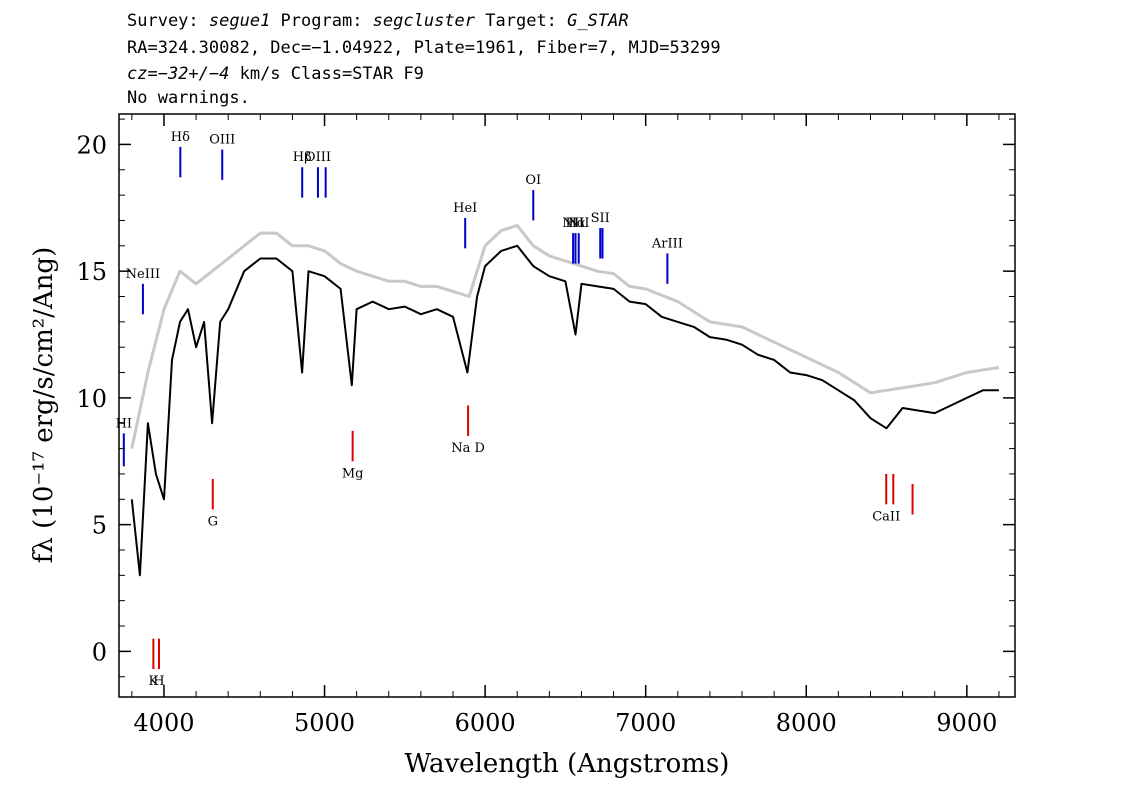 The width and height of the screenshot is (1134, 810). Describe the element at coordinates (99, 526) in the screenshot. I see `y-tick-label: 5` at that location.